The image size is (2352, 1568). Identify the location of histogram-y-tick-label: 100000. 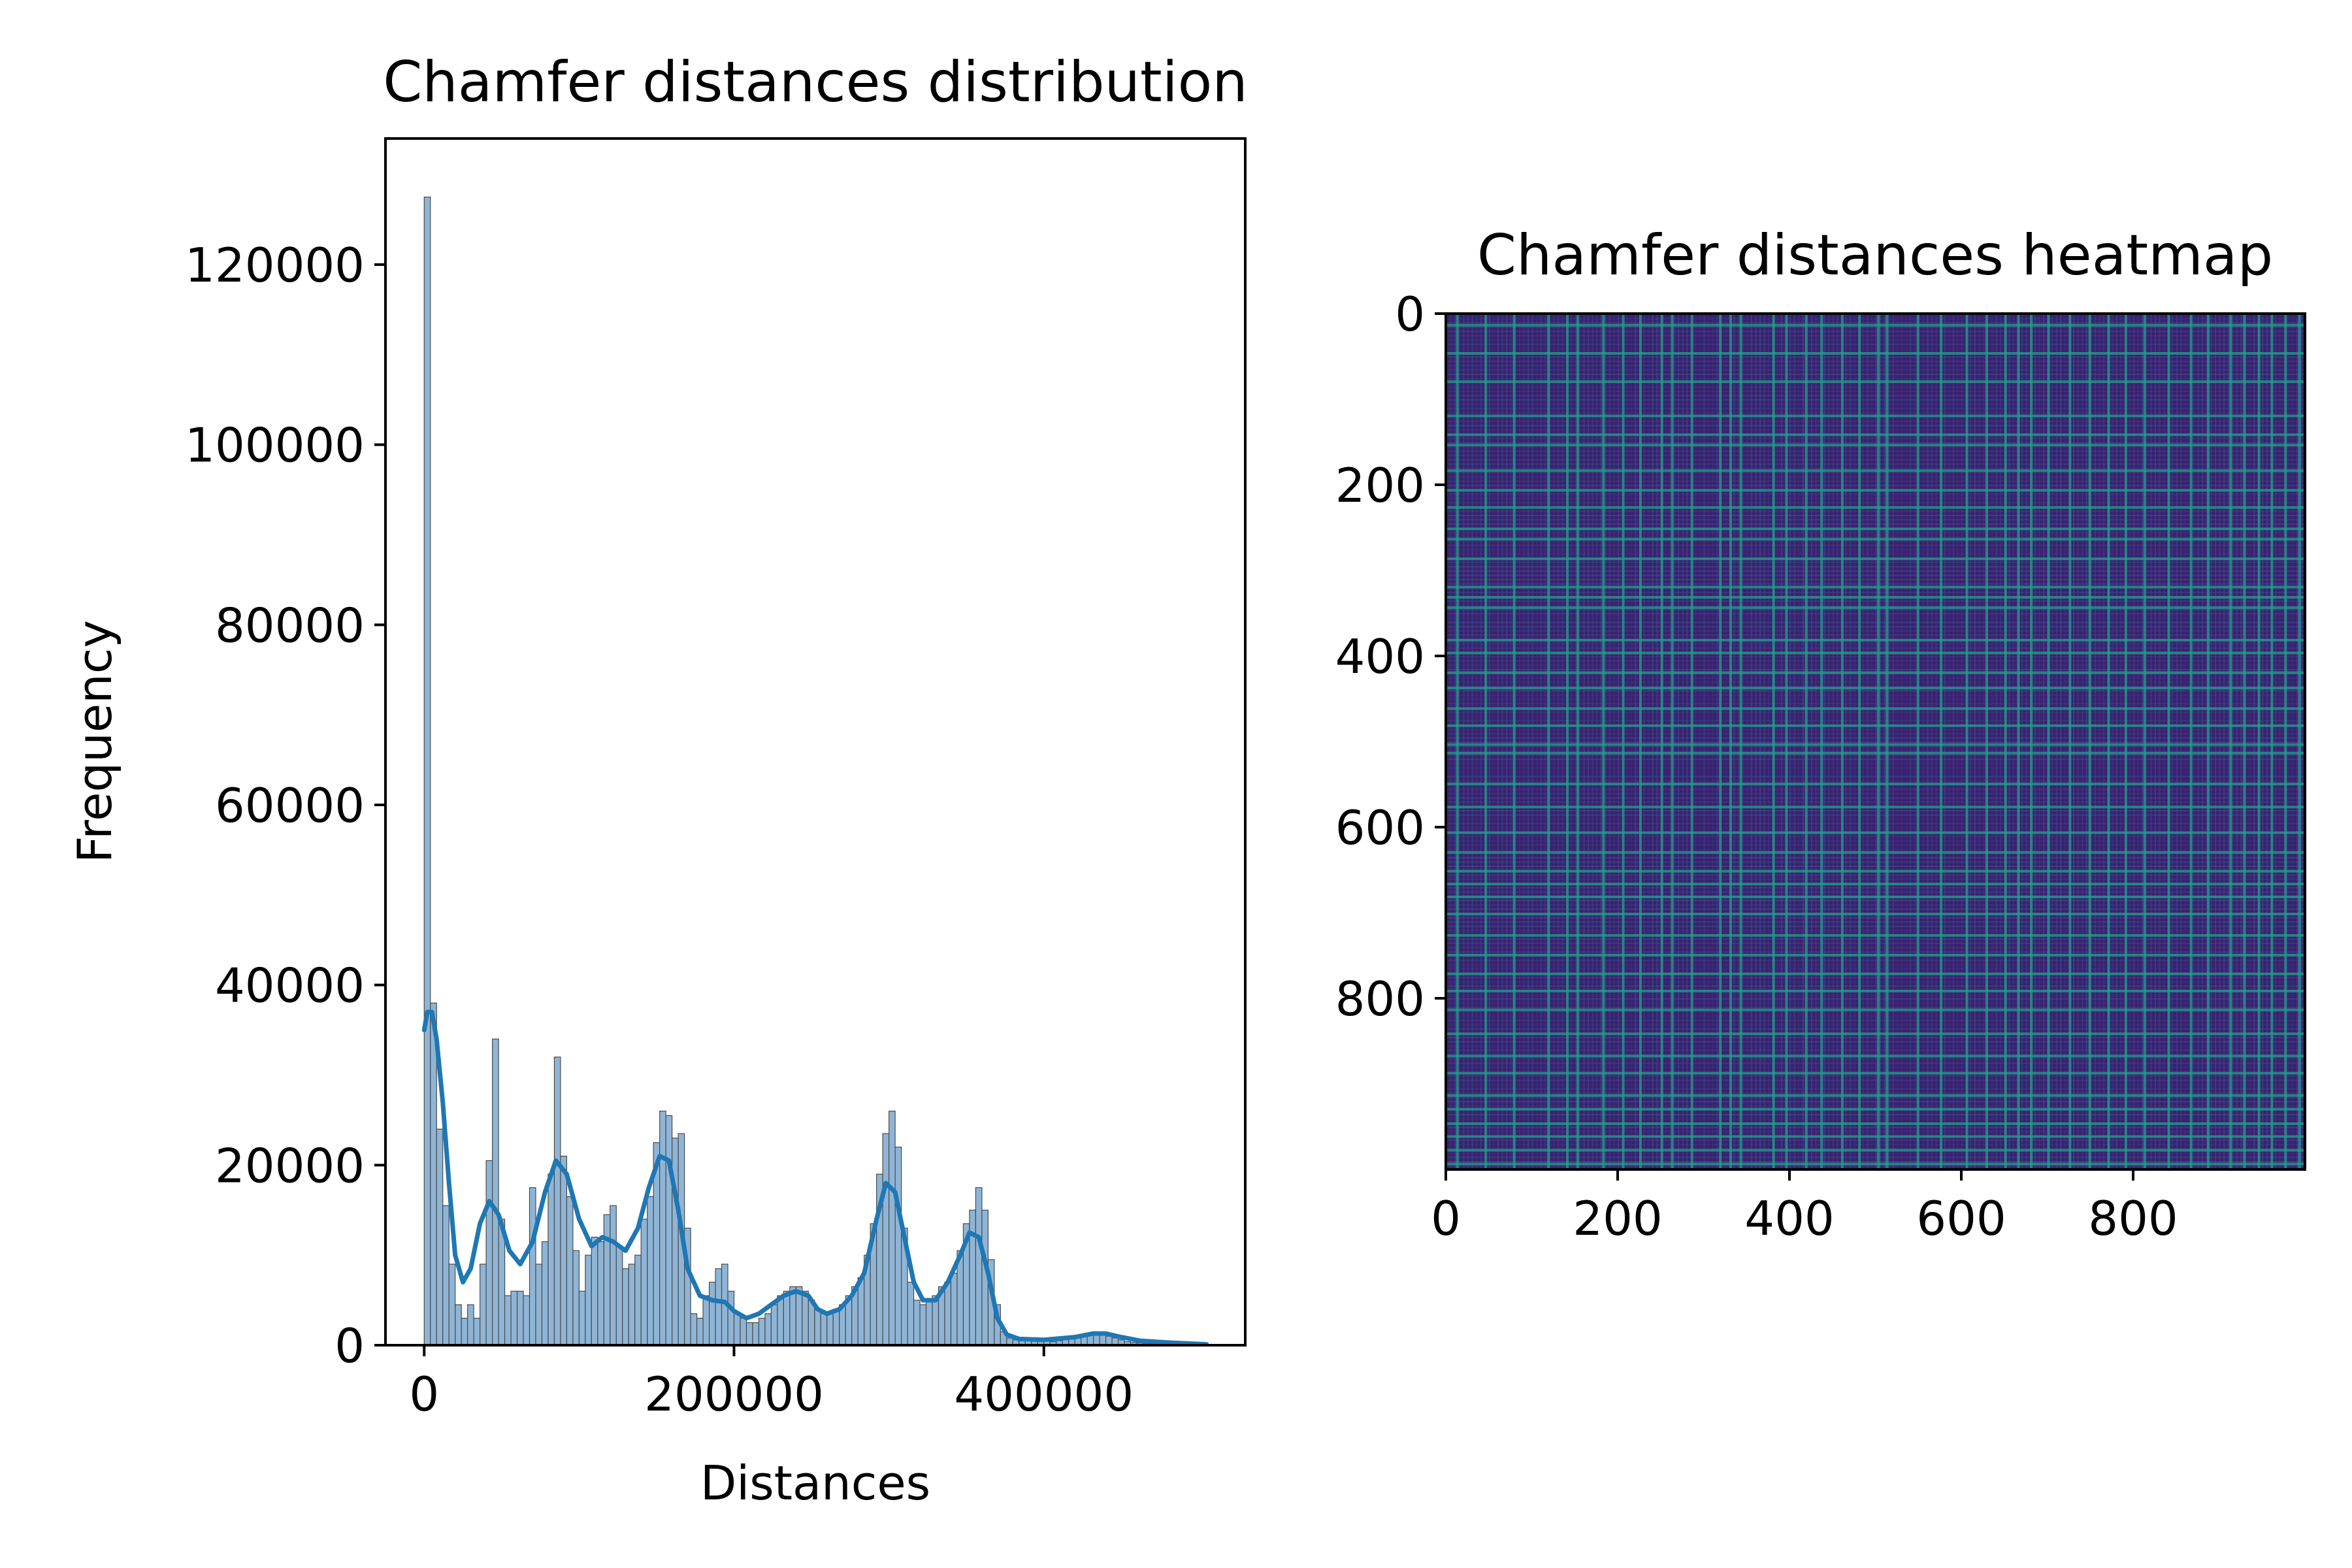
(275, 445).